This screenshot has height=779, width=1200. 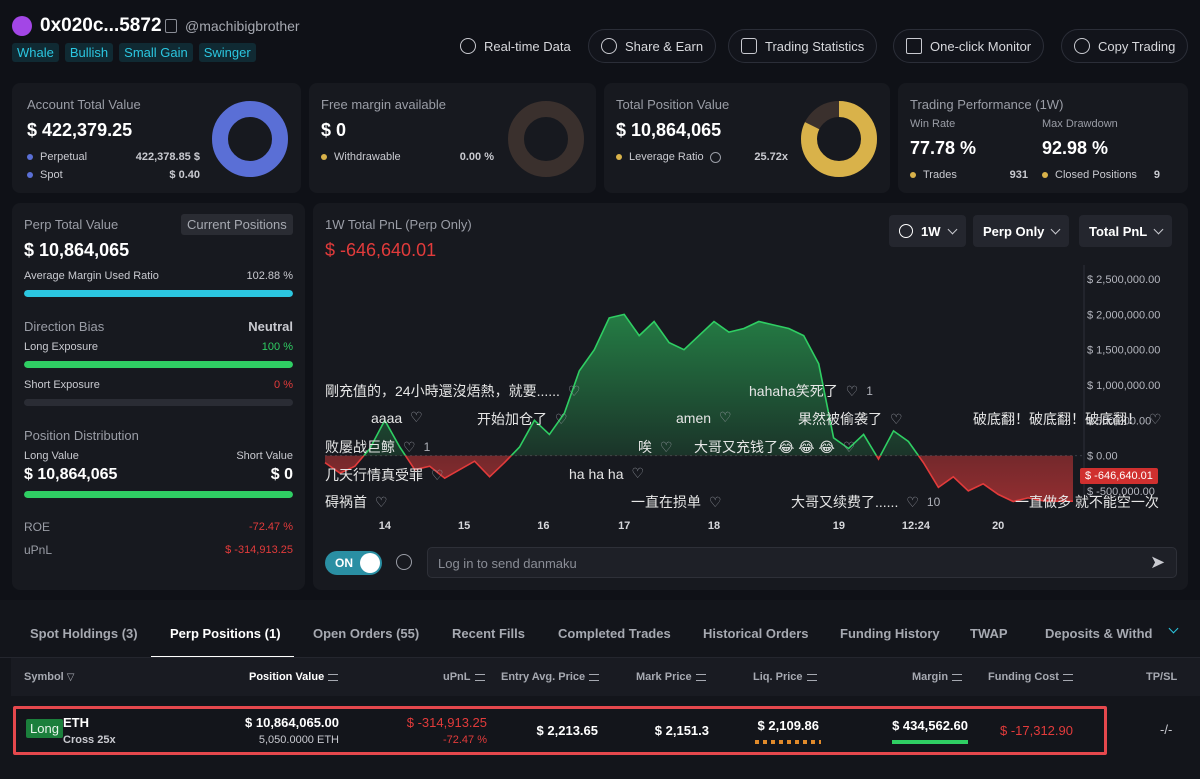 I want to click on tag-whale: Whale, so click(x=35, y=52).